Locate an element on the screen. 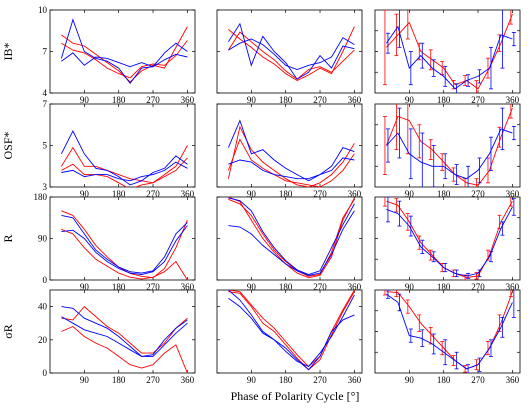 The height and width of the screenshot is (408, 532). panel-r3-c3: 90 180 270 360 is located at coordinates (447, 244).